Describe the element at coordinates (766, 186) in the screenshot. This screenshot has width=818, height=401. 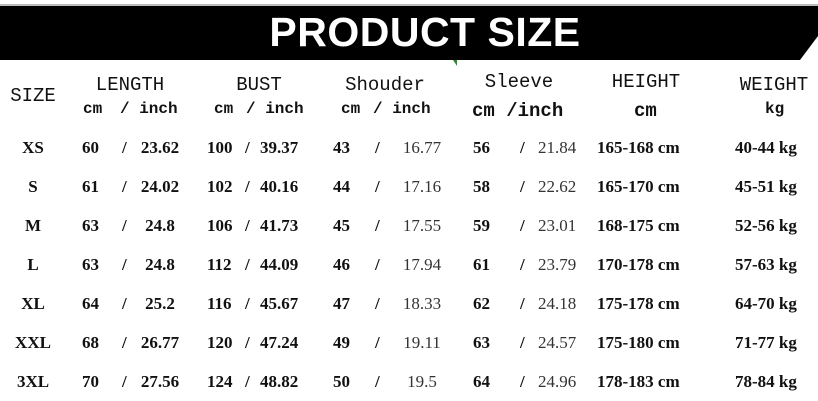
I see `weight-range: 45-51 kg` at that location.